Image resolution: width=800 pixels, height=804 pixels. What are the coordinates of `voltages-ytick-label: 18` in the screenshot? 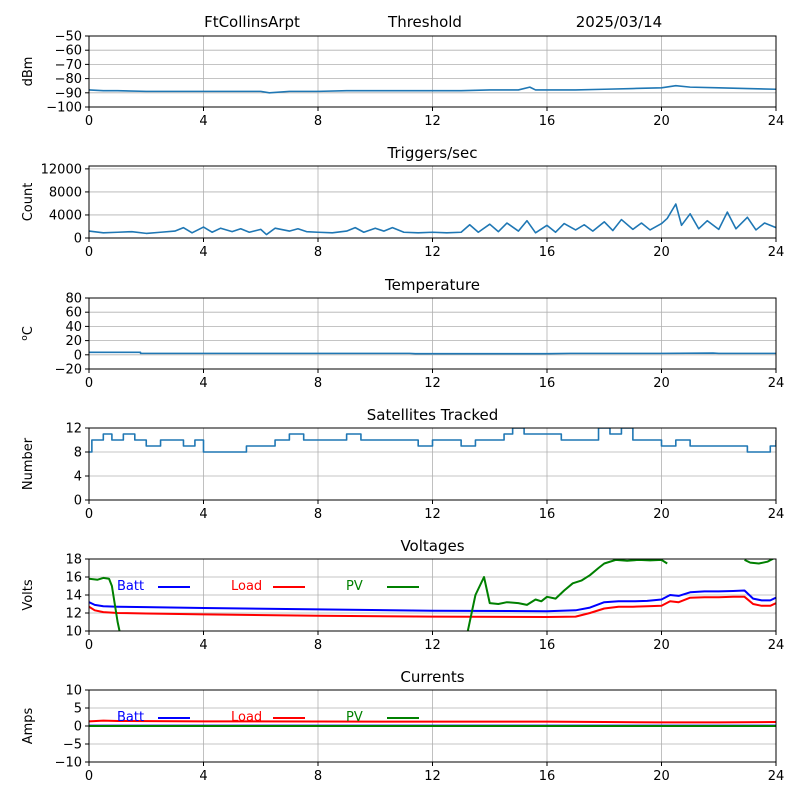 It's located at (73, 560).